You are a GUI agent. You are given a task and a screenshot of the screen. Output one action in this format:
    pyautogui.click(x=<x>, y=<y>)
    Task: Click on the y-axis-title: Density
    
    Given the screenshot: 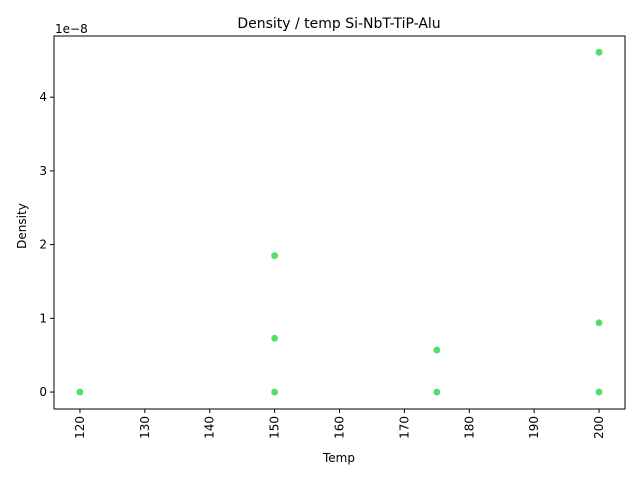 What is the action you would take?
    pyautogui.click(x=22, y=226)
    